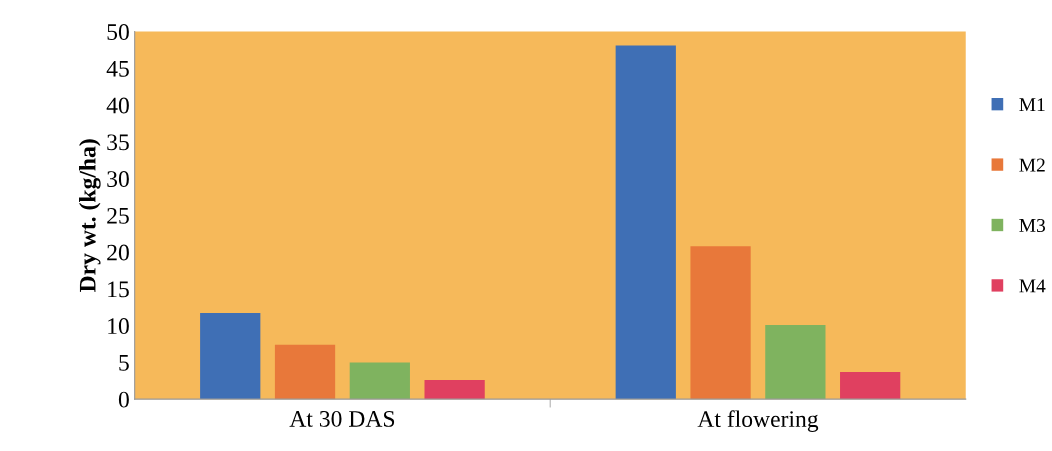 This screenshot has height=451, width=1052. I want to click on legend-label: M2, so click(1032, 165).